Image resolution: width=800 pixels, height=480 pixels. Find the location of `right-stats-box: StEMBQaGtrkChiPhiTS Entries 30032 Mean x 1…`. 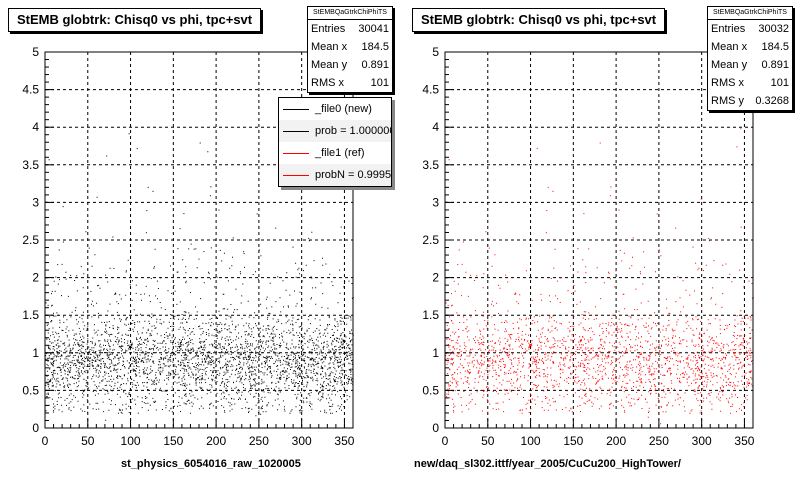

right-stats-box: StEMBQaGtrkChiPhiTS Entries 30032 Mean x 1… is located at coordinates (750, 58).